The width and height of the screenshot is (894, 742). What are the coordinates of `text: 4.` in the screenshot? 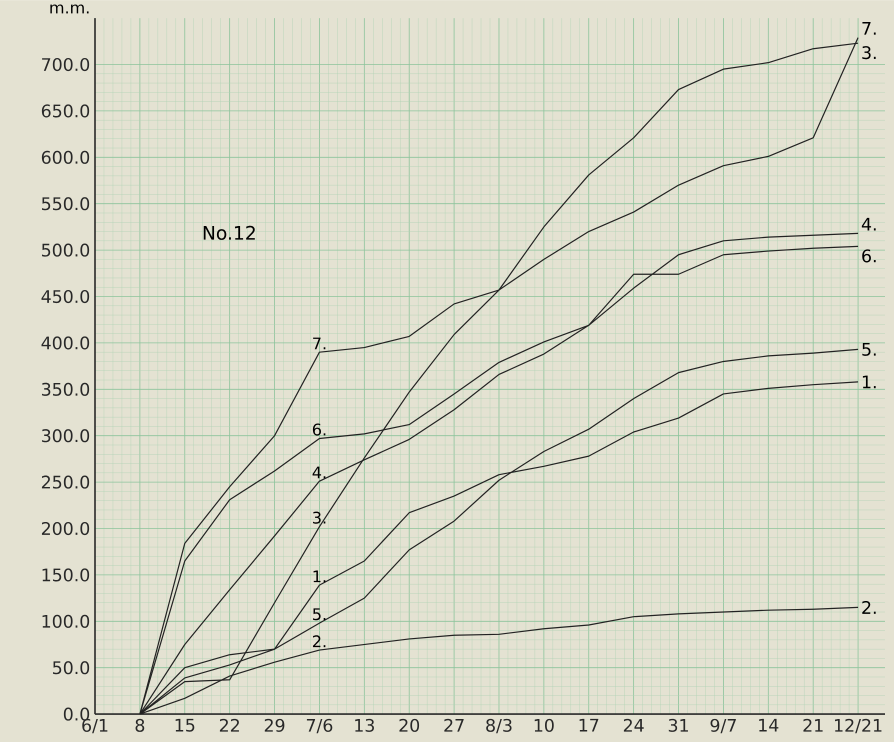 It's located at (869, 224).